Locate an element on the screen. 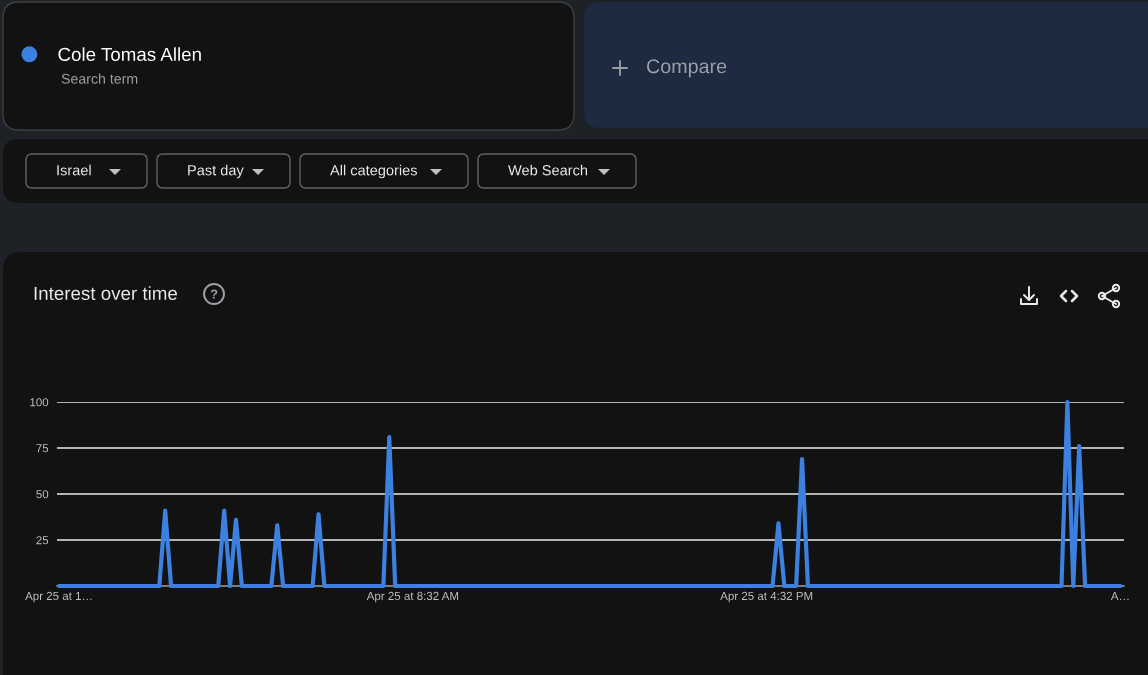 This screenshot has height=675, width=1148. chart-title: Interest over time is located at coordinates (106, 293).